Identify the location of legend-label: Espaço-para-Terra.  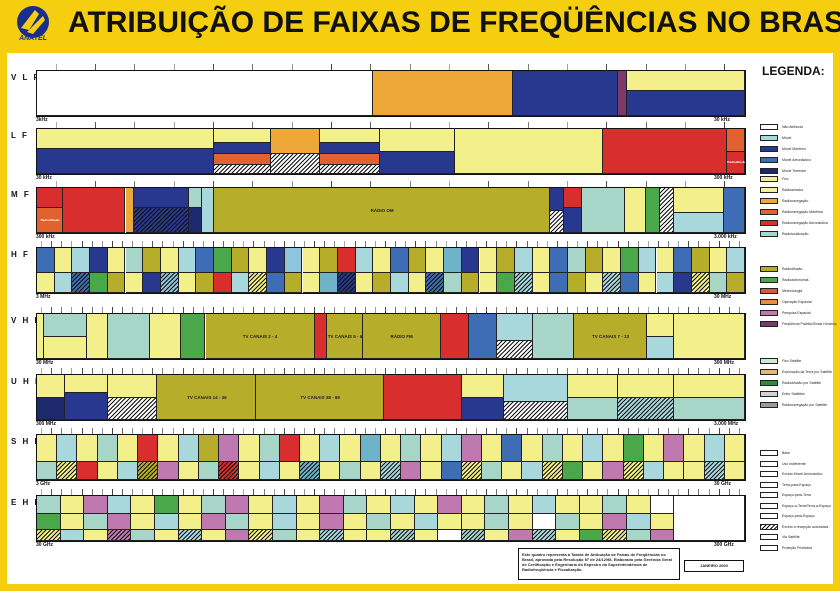
(796, 495).